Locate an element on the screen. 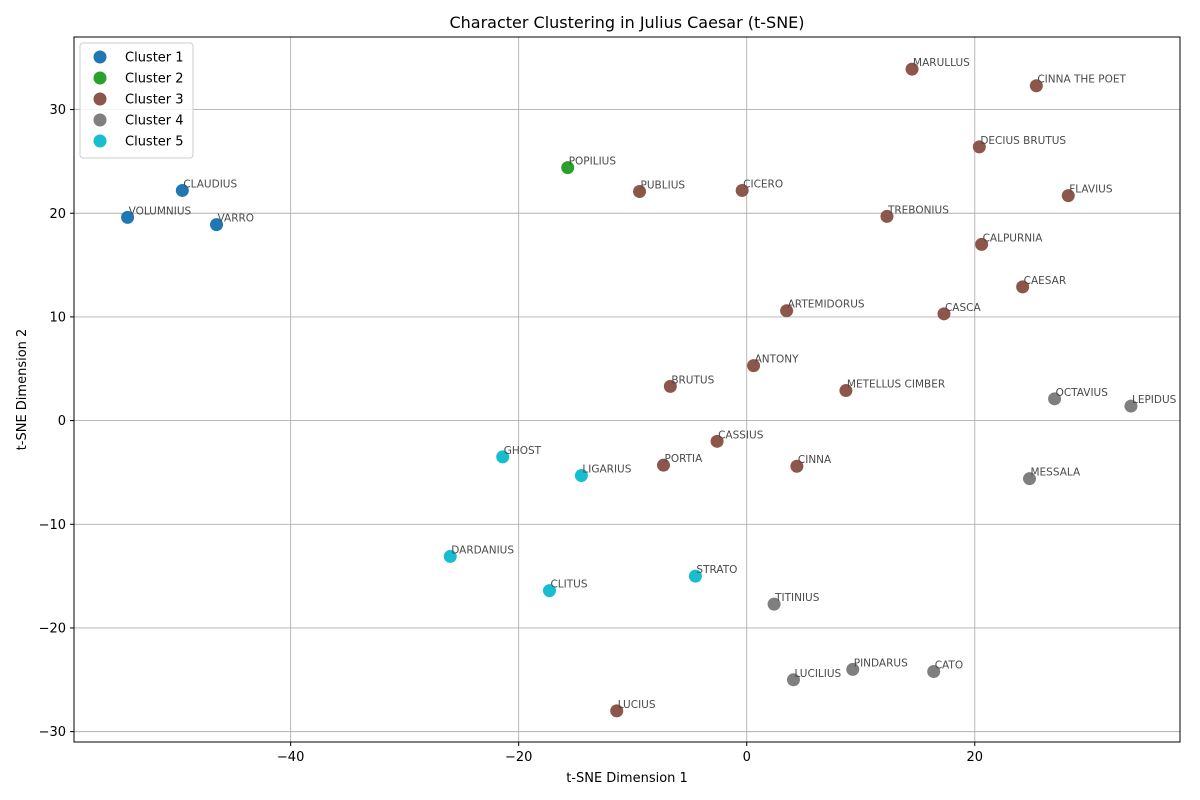 Image resolution: width=1200 pixels, height=800 pixels. point-label: LEPIDUS is located at coordinates (1154, 400).